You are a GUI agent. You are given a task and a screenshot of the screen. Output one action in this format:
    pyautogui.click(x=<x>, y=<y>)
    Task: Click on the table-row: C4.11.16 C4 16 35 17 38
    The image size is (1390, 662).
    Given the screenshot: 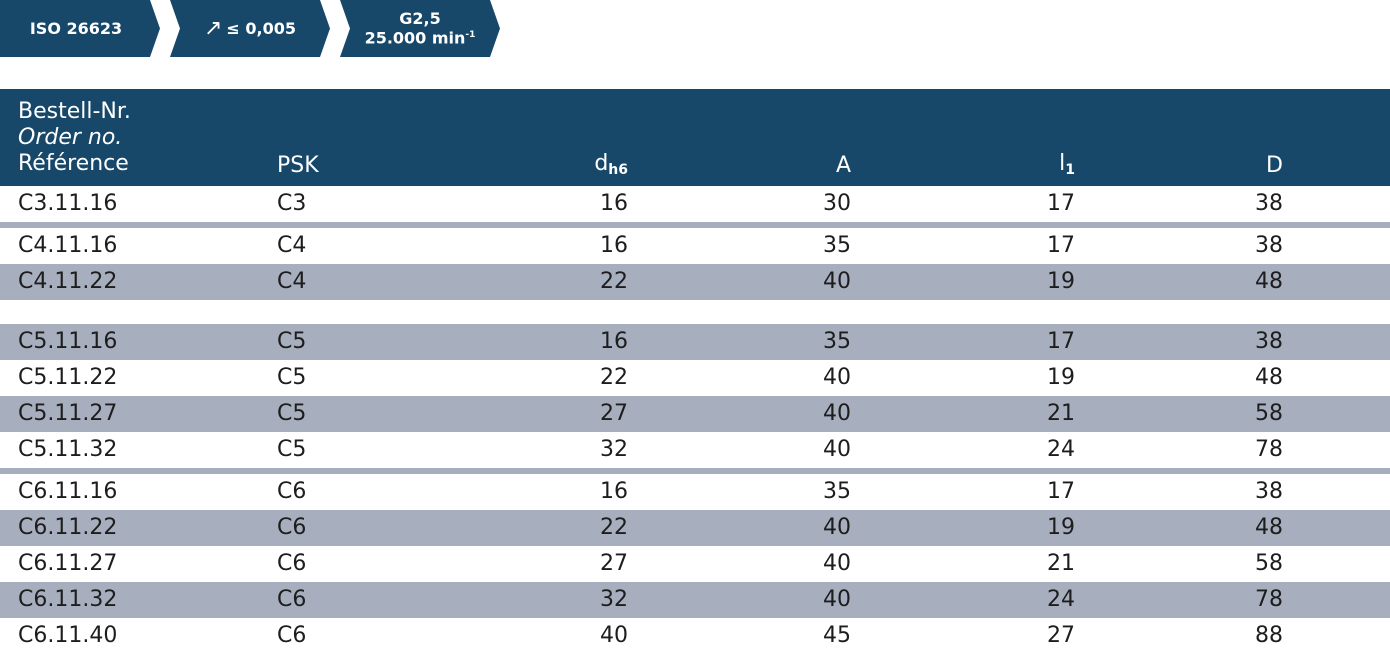 What is the action you would take?
    pyautogui.click(x=650, y=245)
    